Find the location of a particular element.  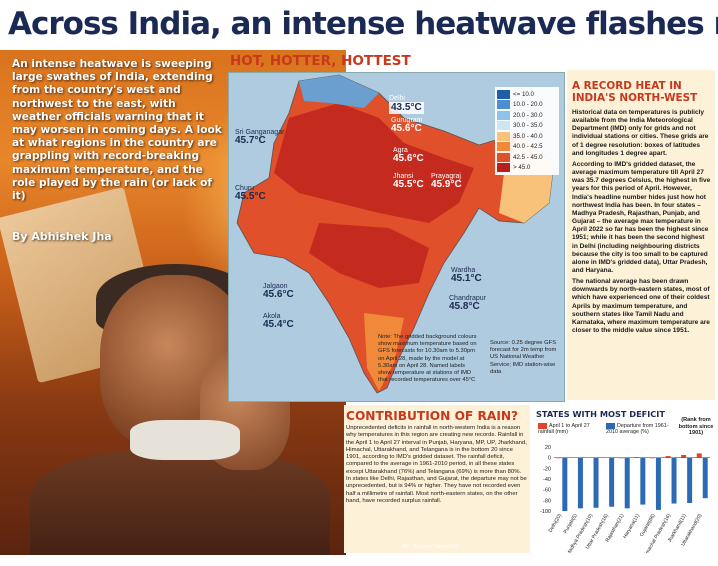

shirt is located at coordinates (180, 502).